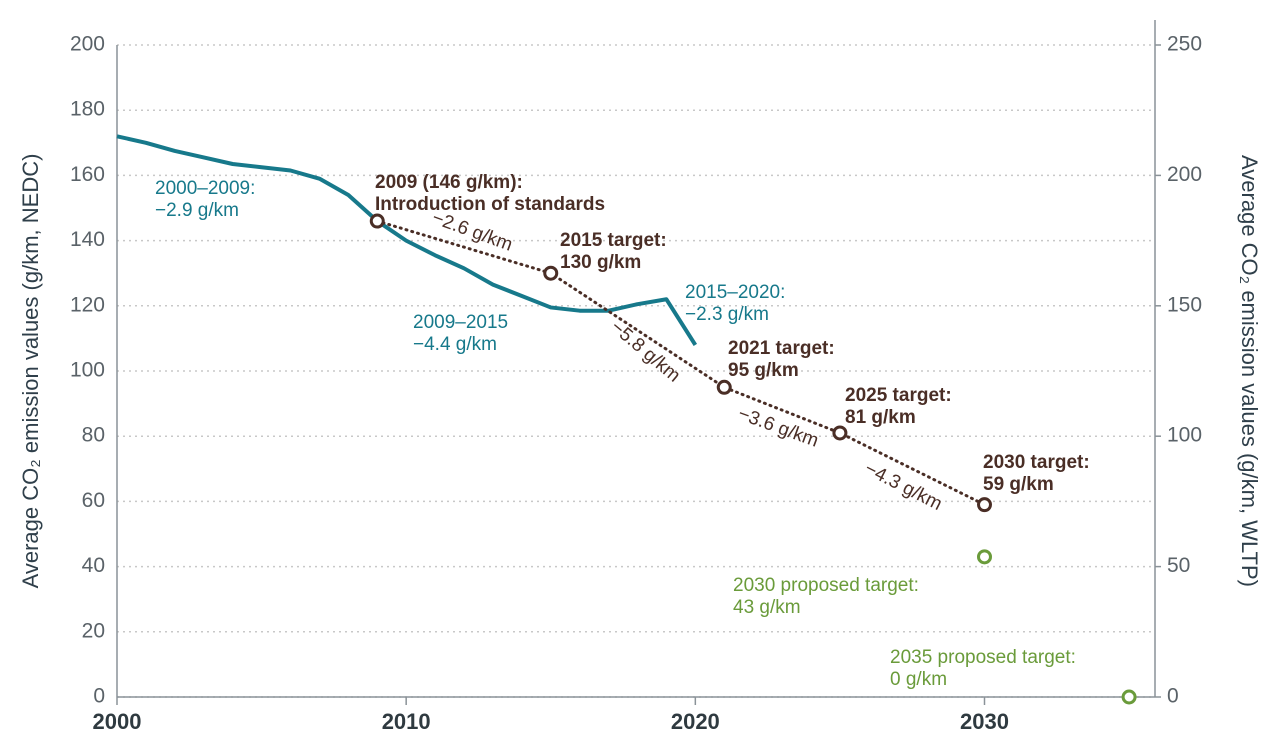  I want to click on annotation: 2015–2020:, so click(735, 292).